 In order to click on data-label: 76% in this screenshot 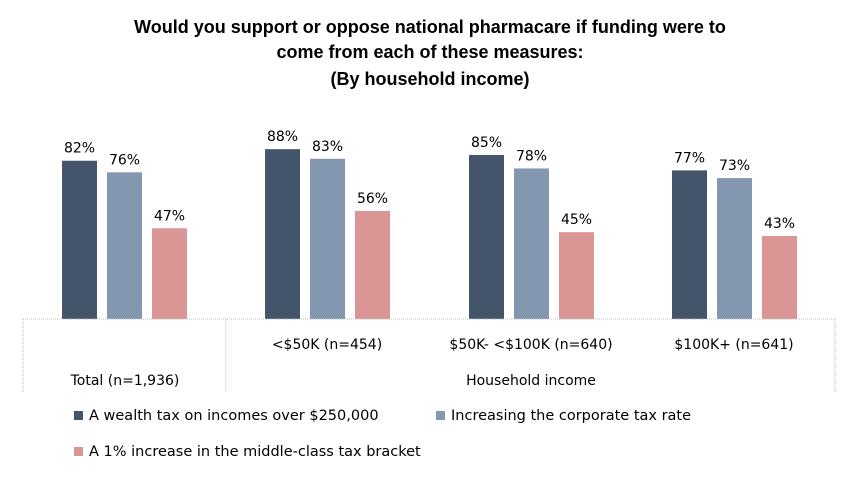, I will do `click(124, 160)`.